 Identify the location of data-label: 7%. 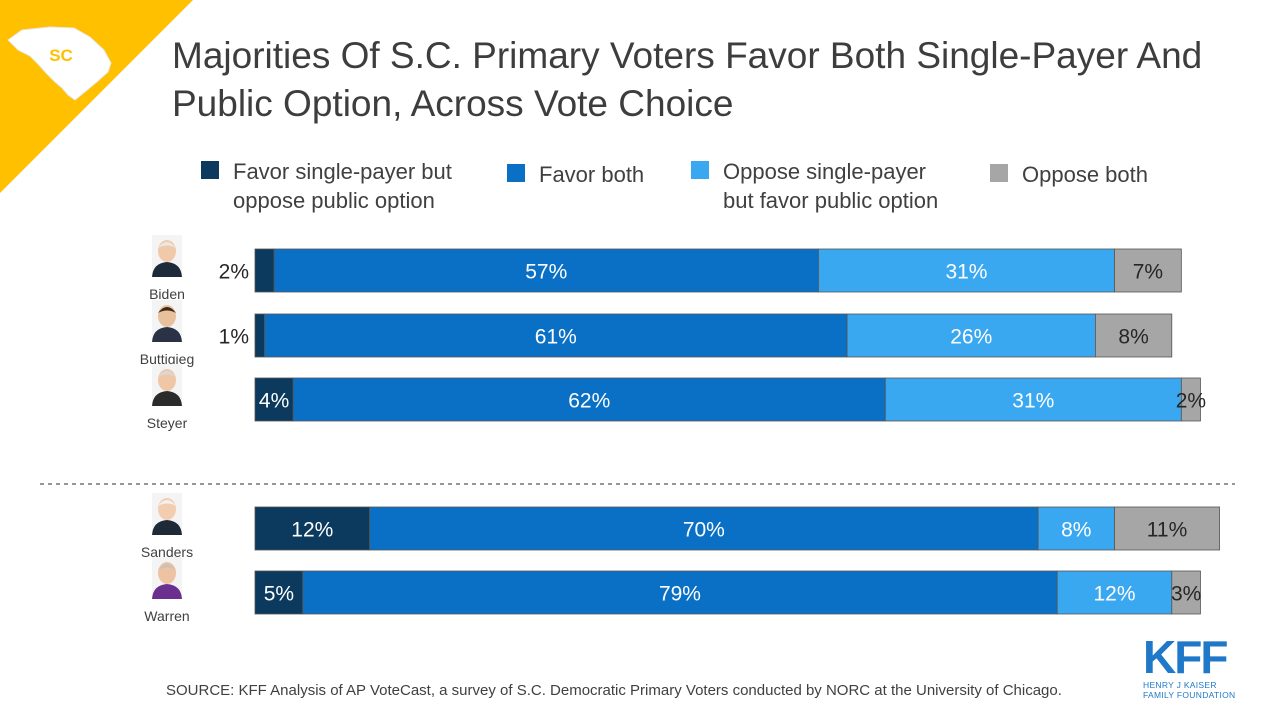
(1148, 272).